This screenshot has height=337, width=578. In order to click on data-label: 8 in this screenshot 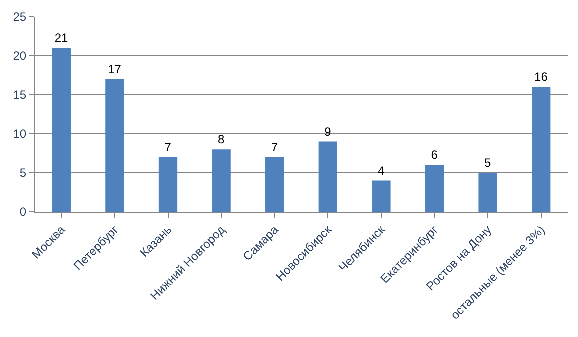, I will do `click(222, 139)`.